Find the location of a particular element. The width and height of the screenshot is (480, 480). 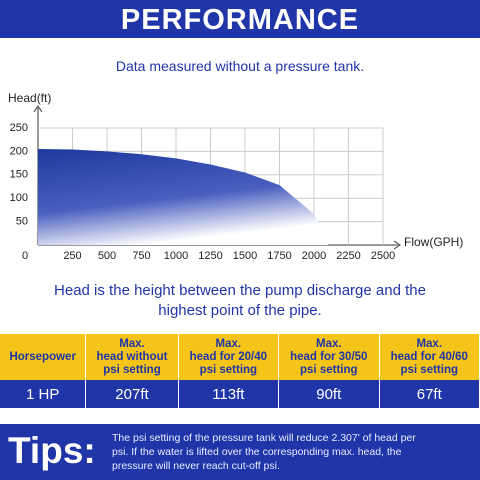

header-cell: Max. head for 20/40 psi setting is located at coordinates (229, 357).